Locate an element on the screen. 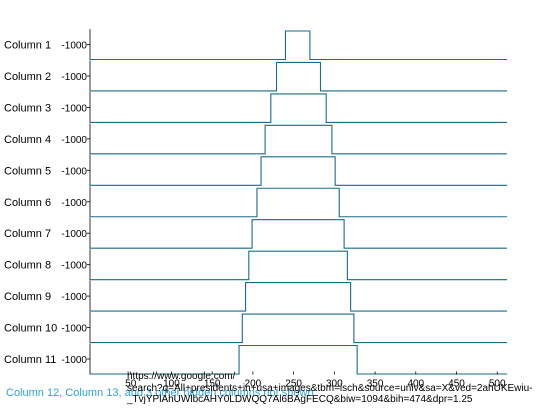  row-label: Column 2 is located at coordinates (27, 77).